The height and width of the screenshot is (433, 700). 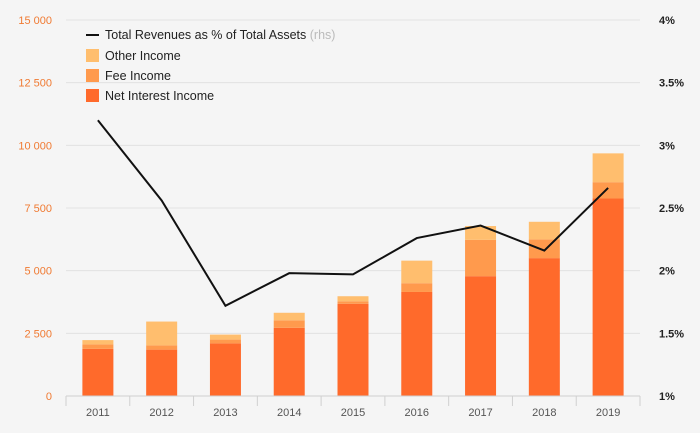 What do you see at coordinates (667, 146) in the screenshot?
I see `y-right-tick-label: 3%` at bounding box center [667, 146].